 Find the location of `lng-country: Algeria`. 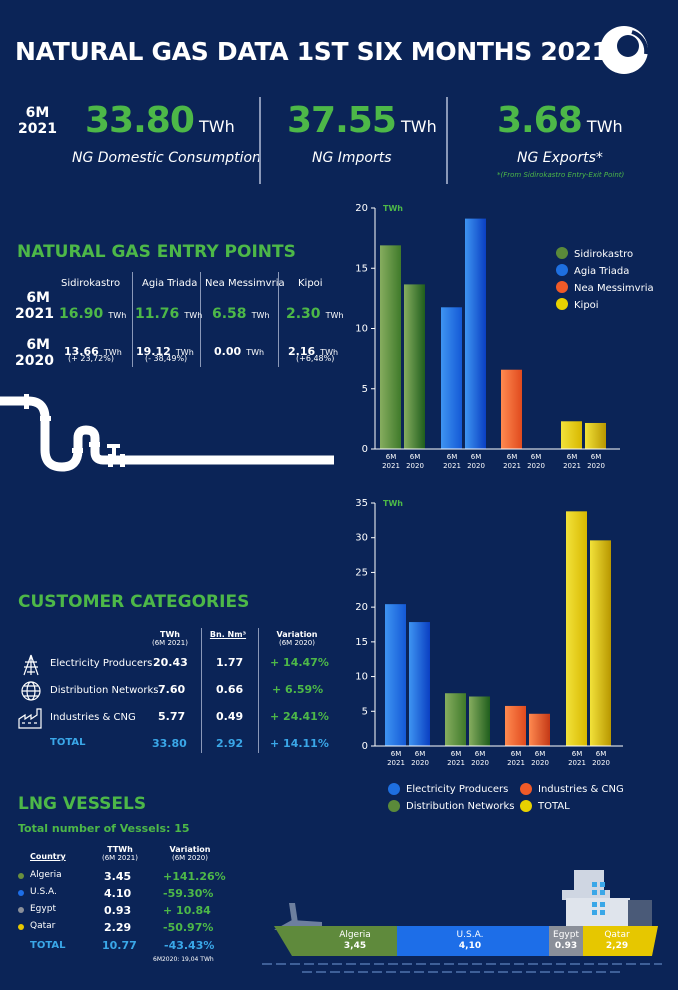

lng-country: Algeria is located at coordinates (46, 875).